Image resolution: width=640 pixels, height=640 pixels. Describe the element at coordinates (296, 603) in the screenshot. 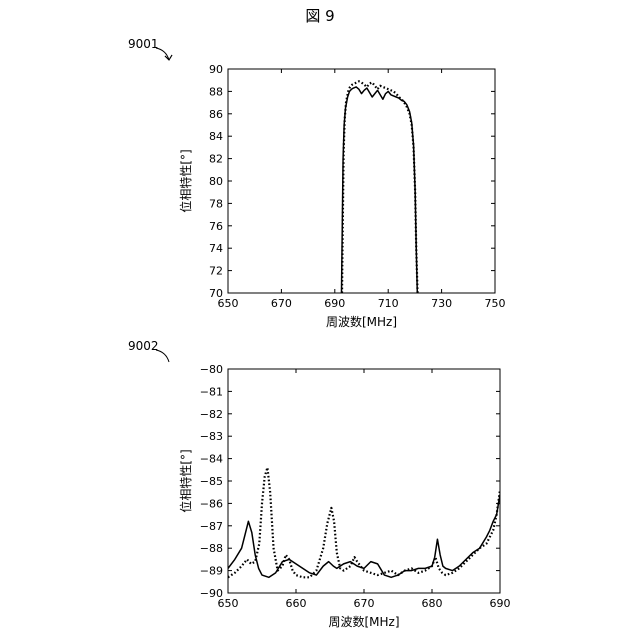

I see `x-tick-label: 660` at that location.